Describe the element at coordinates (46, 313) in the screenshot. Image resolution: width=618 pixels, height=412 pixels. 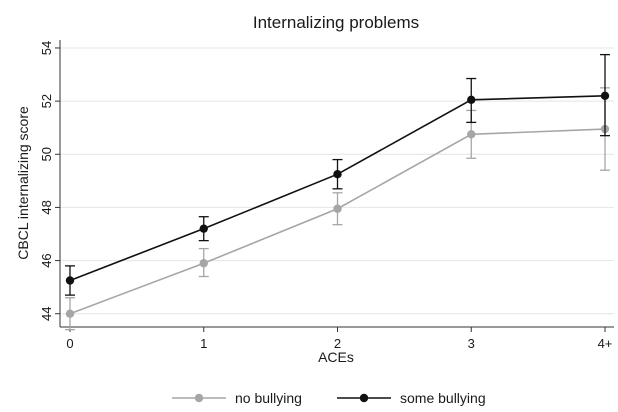
I see `y-tick-label: 44` at that location.